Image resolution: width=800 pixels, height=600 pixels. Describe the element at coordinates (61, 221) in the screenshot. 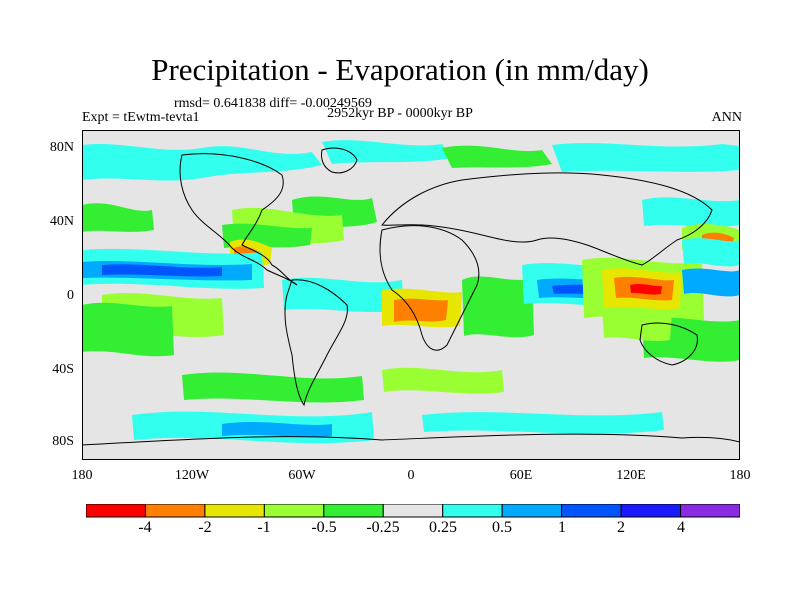

I see `ytick-40n: 40N` at that location.